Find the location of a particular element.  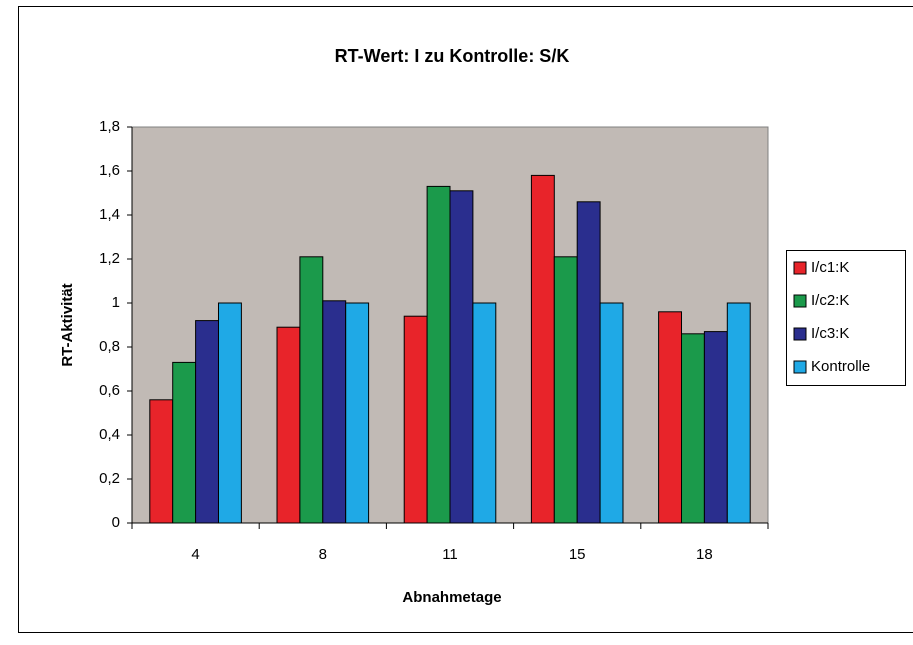

x-tick-label: 4 is located at coordinates (195, 554).